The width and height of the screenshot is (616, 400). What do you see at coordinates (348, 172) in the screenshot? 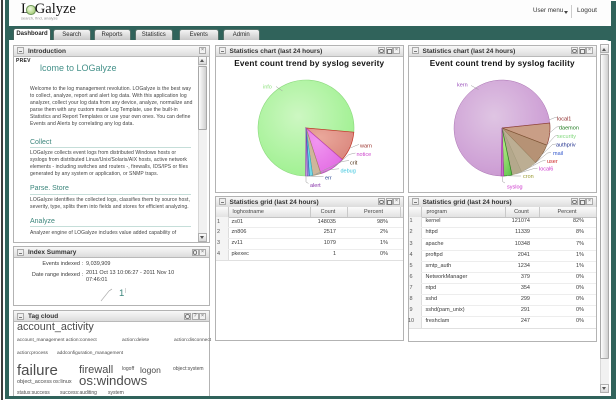
I see `svg-text: debug` at bounding box center [348, 172].